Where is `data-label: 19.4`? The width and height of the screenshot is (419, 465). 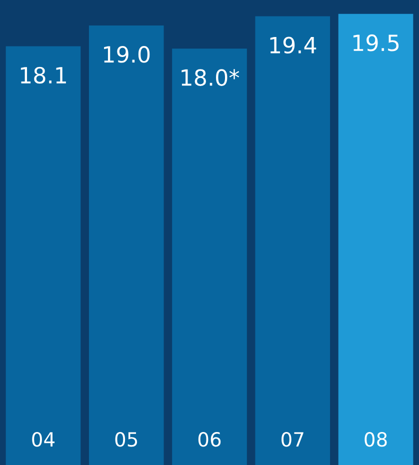
data-label: 19.4 is located at coordinates (293, 45).